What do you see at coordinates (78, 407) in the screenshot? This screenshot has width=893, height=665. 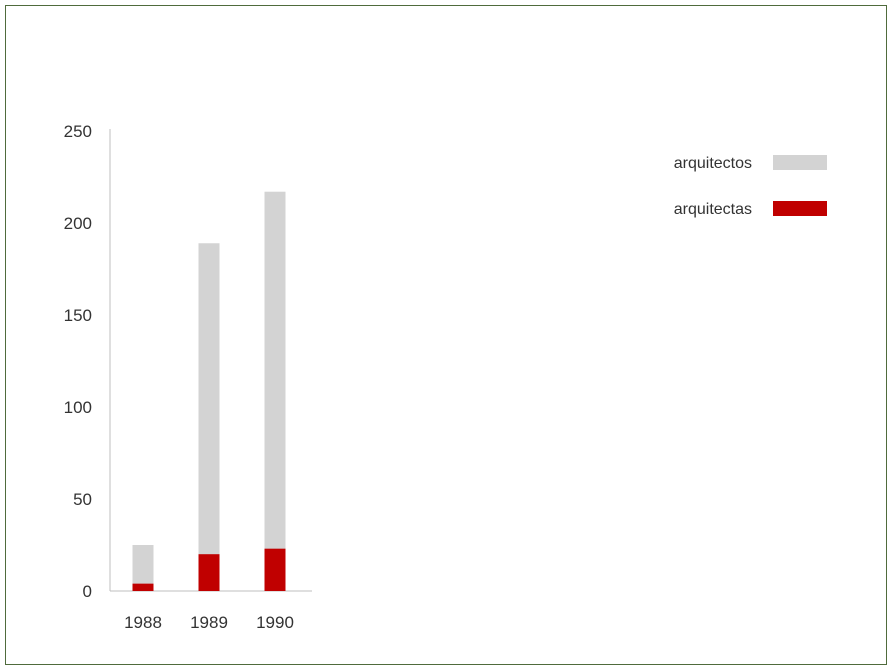 I see `y-tick-label: 100` at bounding box center [78, 407].